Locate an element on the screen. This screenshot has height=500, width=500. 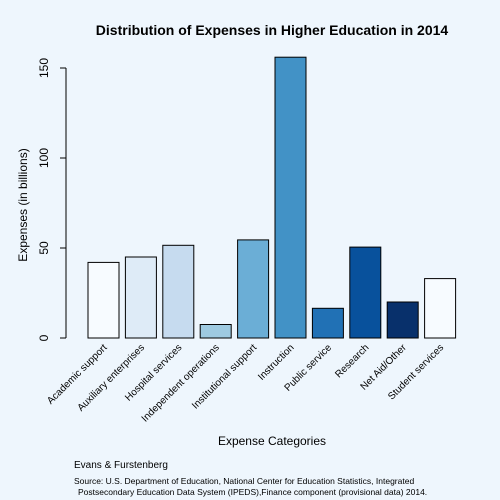
y-axis: 0 50 100 150 is located at coordinates (52, 199).